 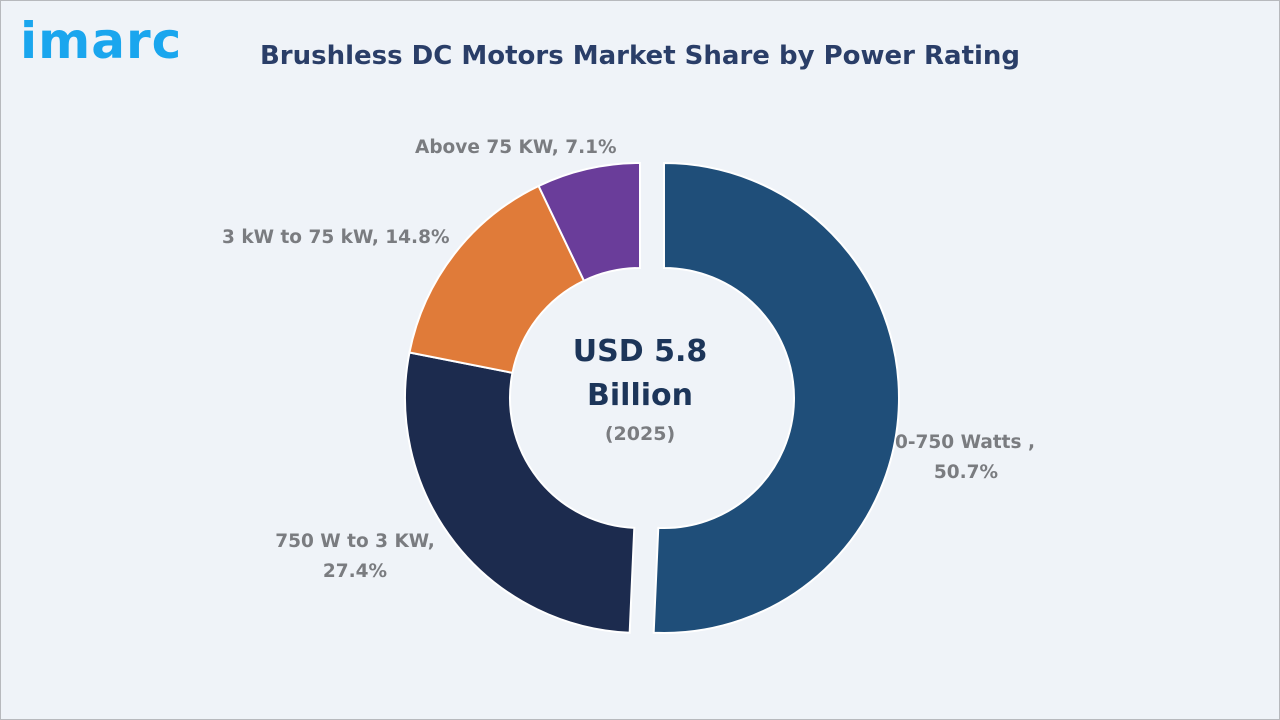 What do you see at coordinates (965, 457) in the screenshot?
I see `label-0-750-watts: 0-750 Watts , 50.7%` at bounding box center [965, 457].